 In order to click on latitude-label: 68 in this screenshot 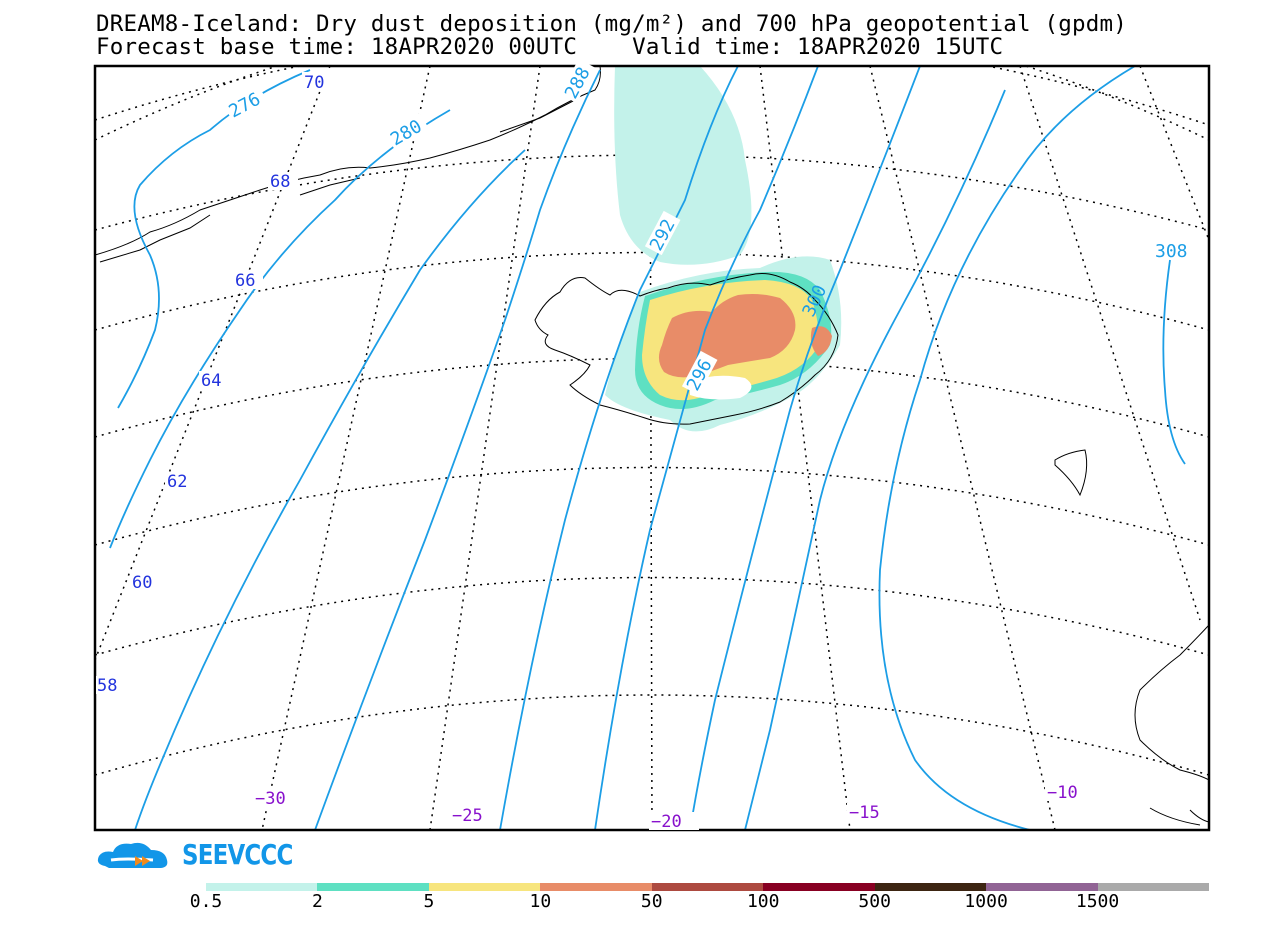, I will do `click(280, 182)`.